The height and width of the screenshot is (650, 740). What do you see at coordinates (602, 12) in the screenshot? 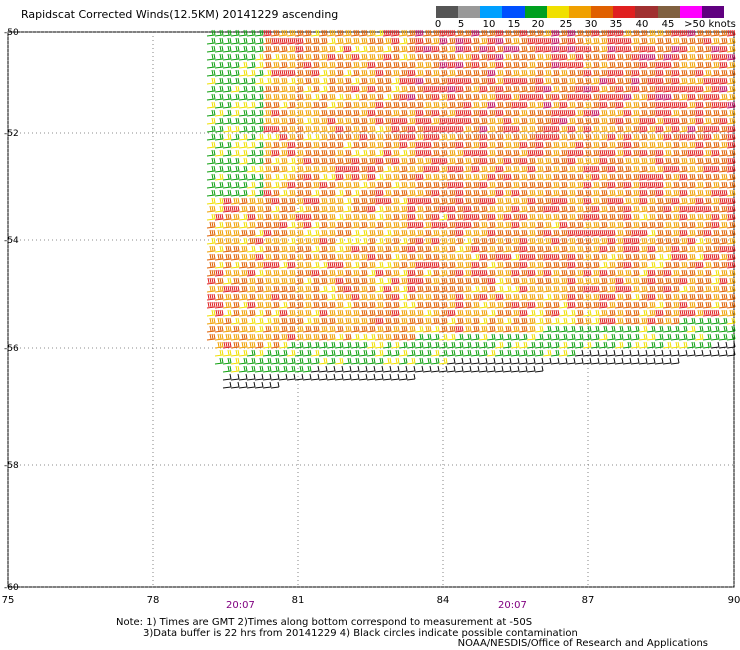
I see `colorbar-swatch` at bounding box center [602, 12].